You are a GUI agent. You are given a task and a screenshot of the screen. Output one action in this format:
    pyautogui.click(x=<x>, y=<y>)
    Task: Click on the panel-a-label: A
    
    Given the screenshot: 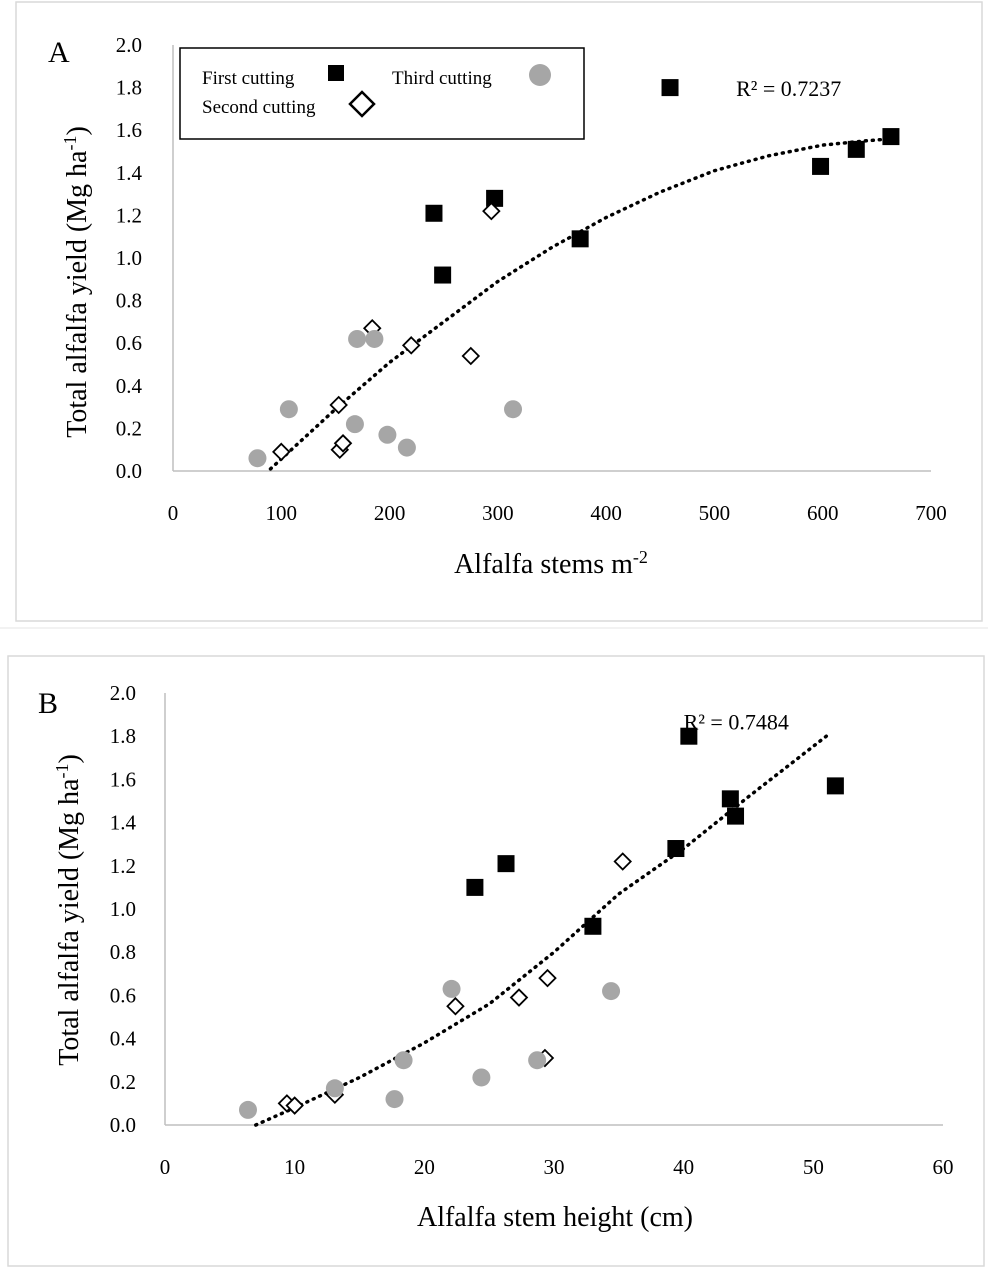 What is the action you would take?
    pyautogui.click(x=59, y=52)
    